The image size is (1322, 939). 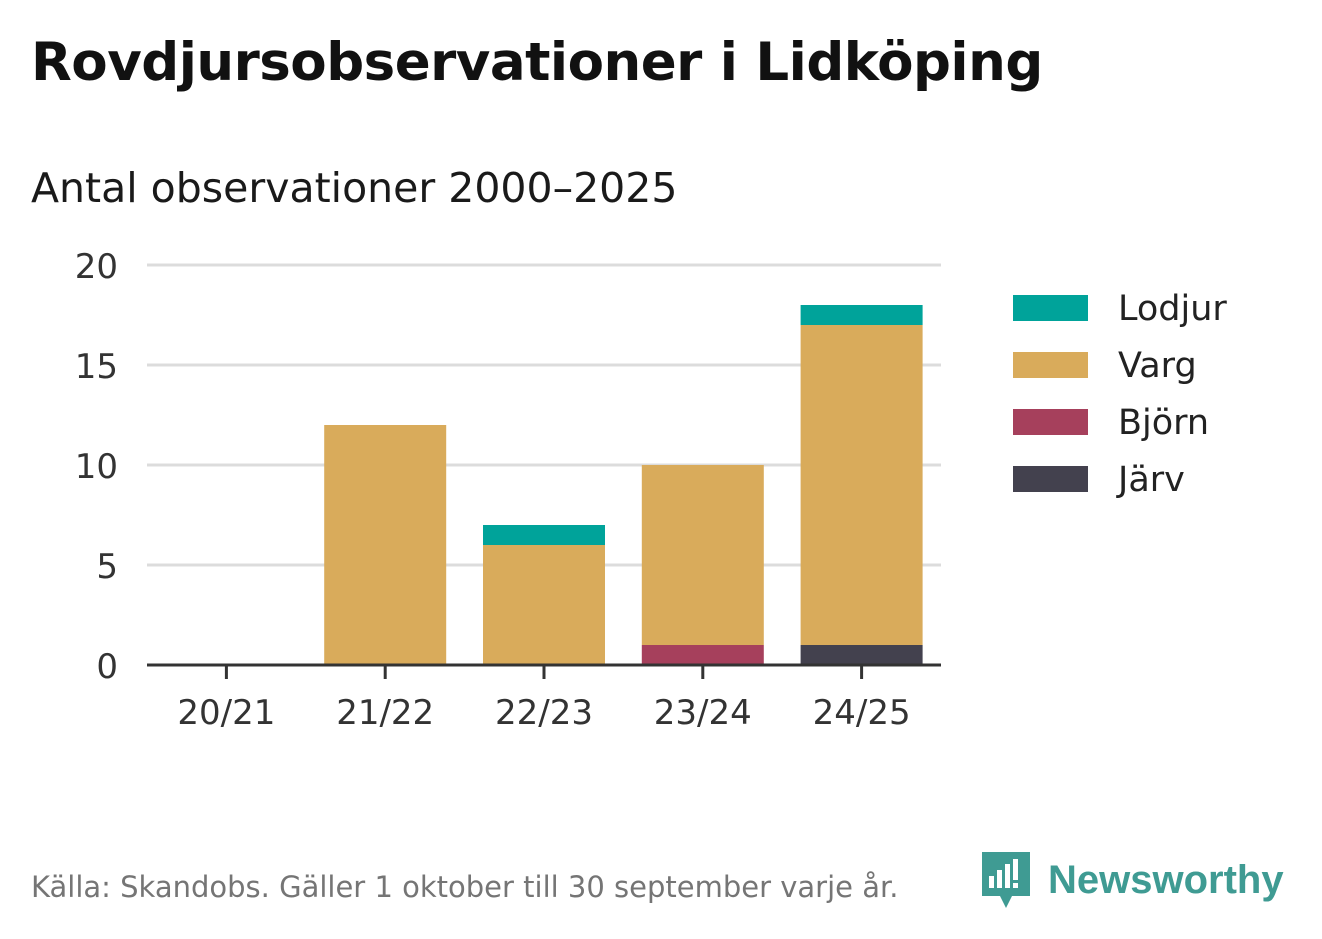 What do you see at coordinates (1050, 365) in the screenshot?
I see `legend-swatch-varg` at bounding box center [1050, 365].